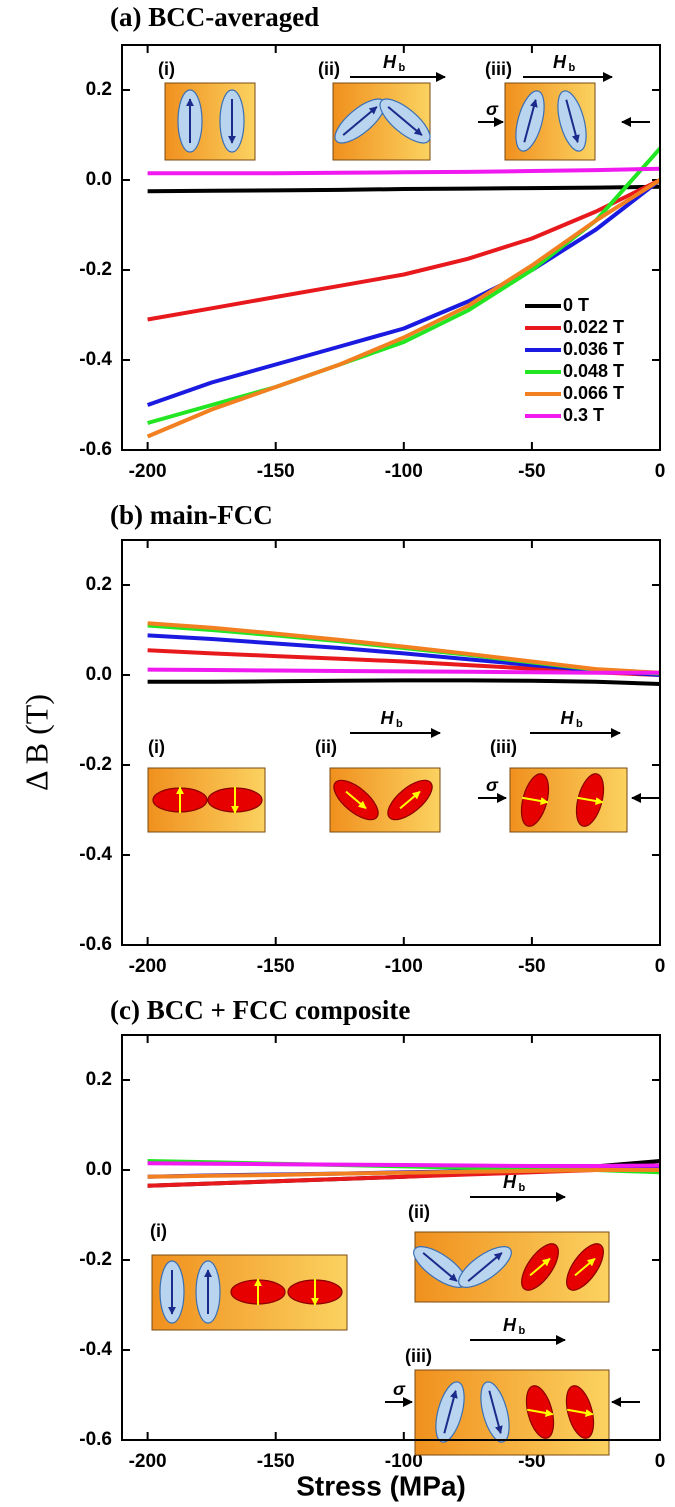 This screenshot has height=1507, width=675. I want to click on legend-label: 0.048 T, so click(593, 371).